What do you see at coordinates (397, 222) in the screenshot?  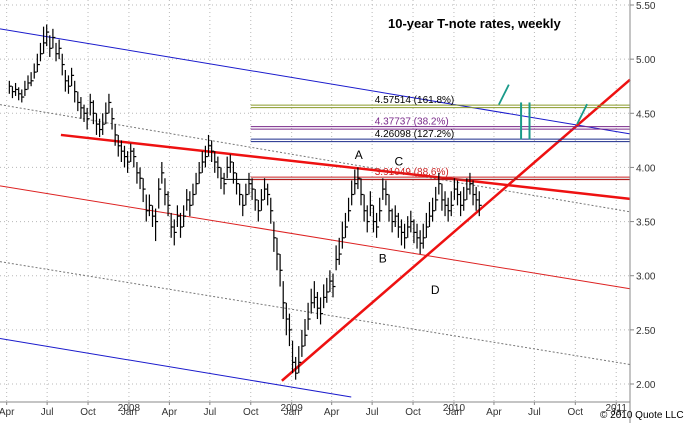 I see `annotations: A B C D` at bounding box center [397, 222].